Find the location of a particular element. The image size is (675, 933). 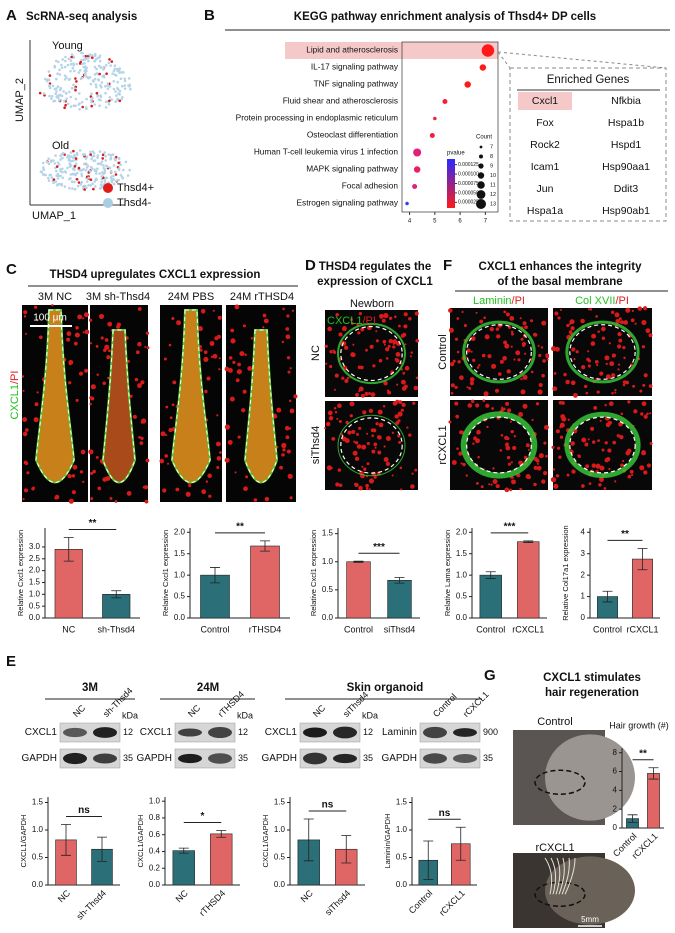

membrane is located at coordinates (602, 445).